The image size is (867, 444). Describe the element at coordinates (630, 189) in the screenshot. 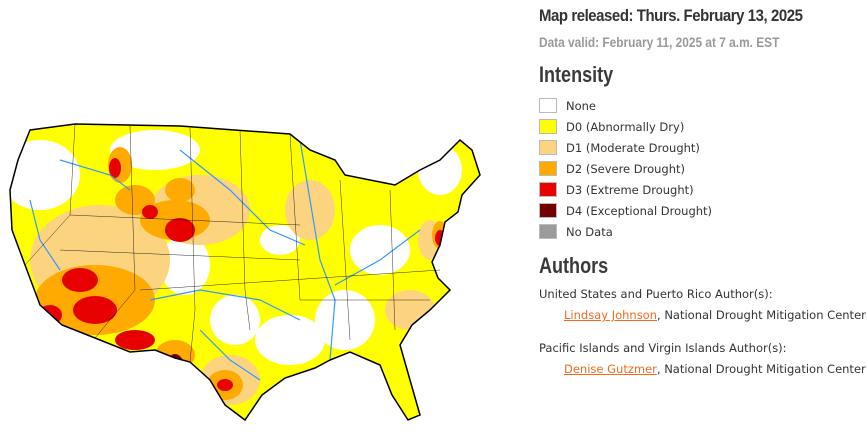

I see `legend-label: D3 (Extreme Drought)` at that location.